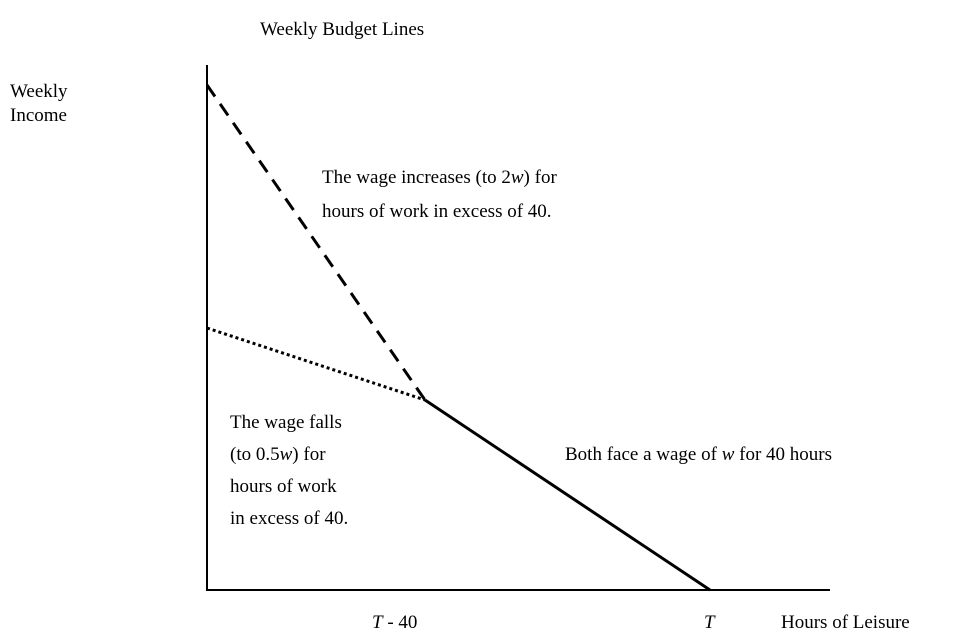  What do you see at coordinates (416, 177) in the screenshot?
I see `text-span: The wage increases (to 2` at bounding box center [416, 177].